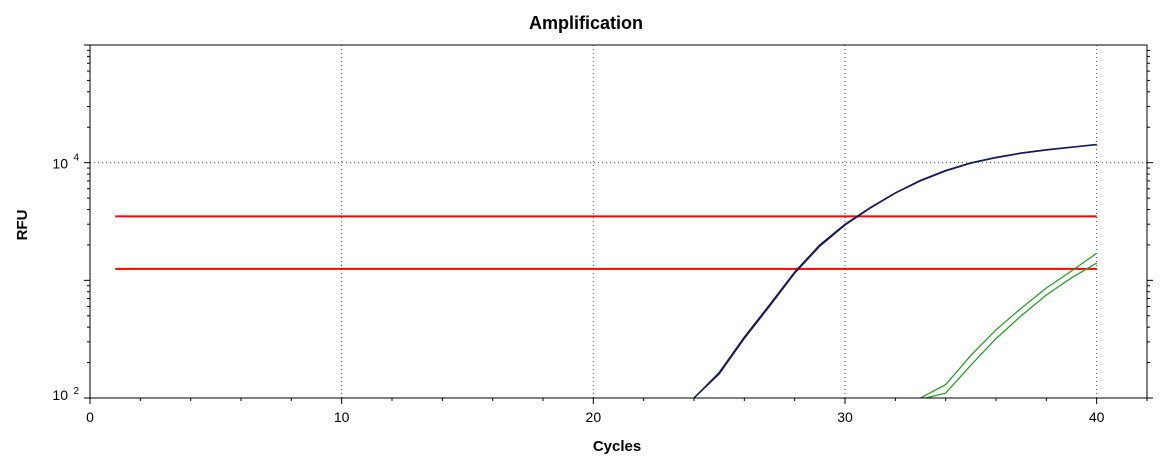 The image size is (1171, 469). I want to click on y-tick-exponent: 2, so click(76, 391).